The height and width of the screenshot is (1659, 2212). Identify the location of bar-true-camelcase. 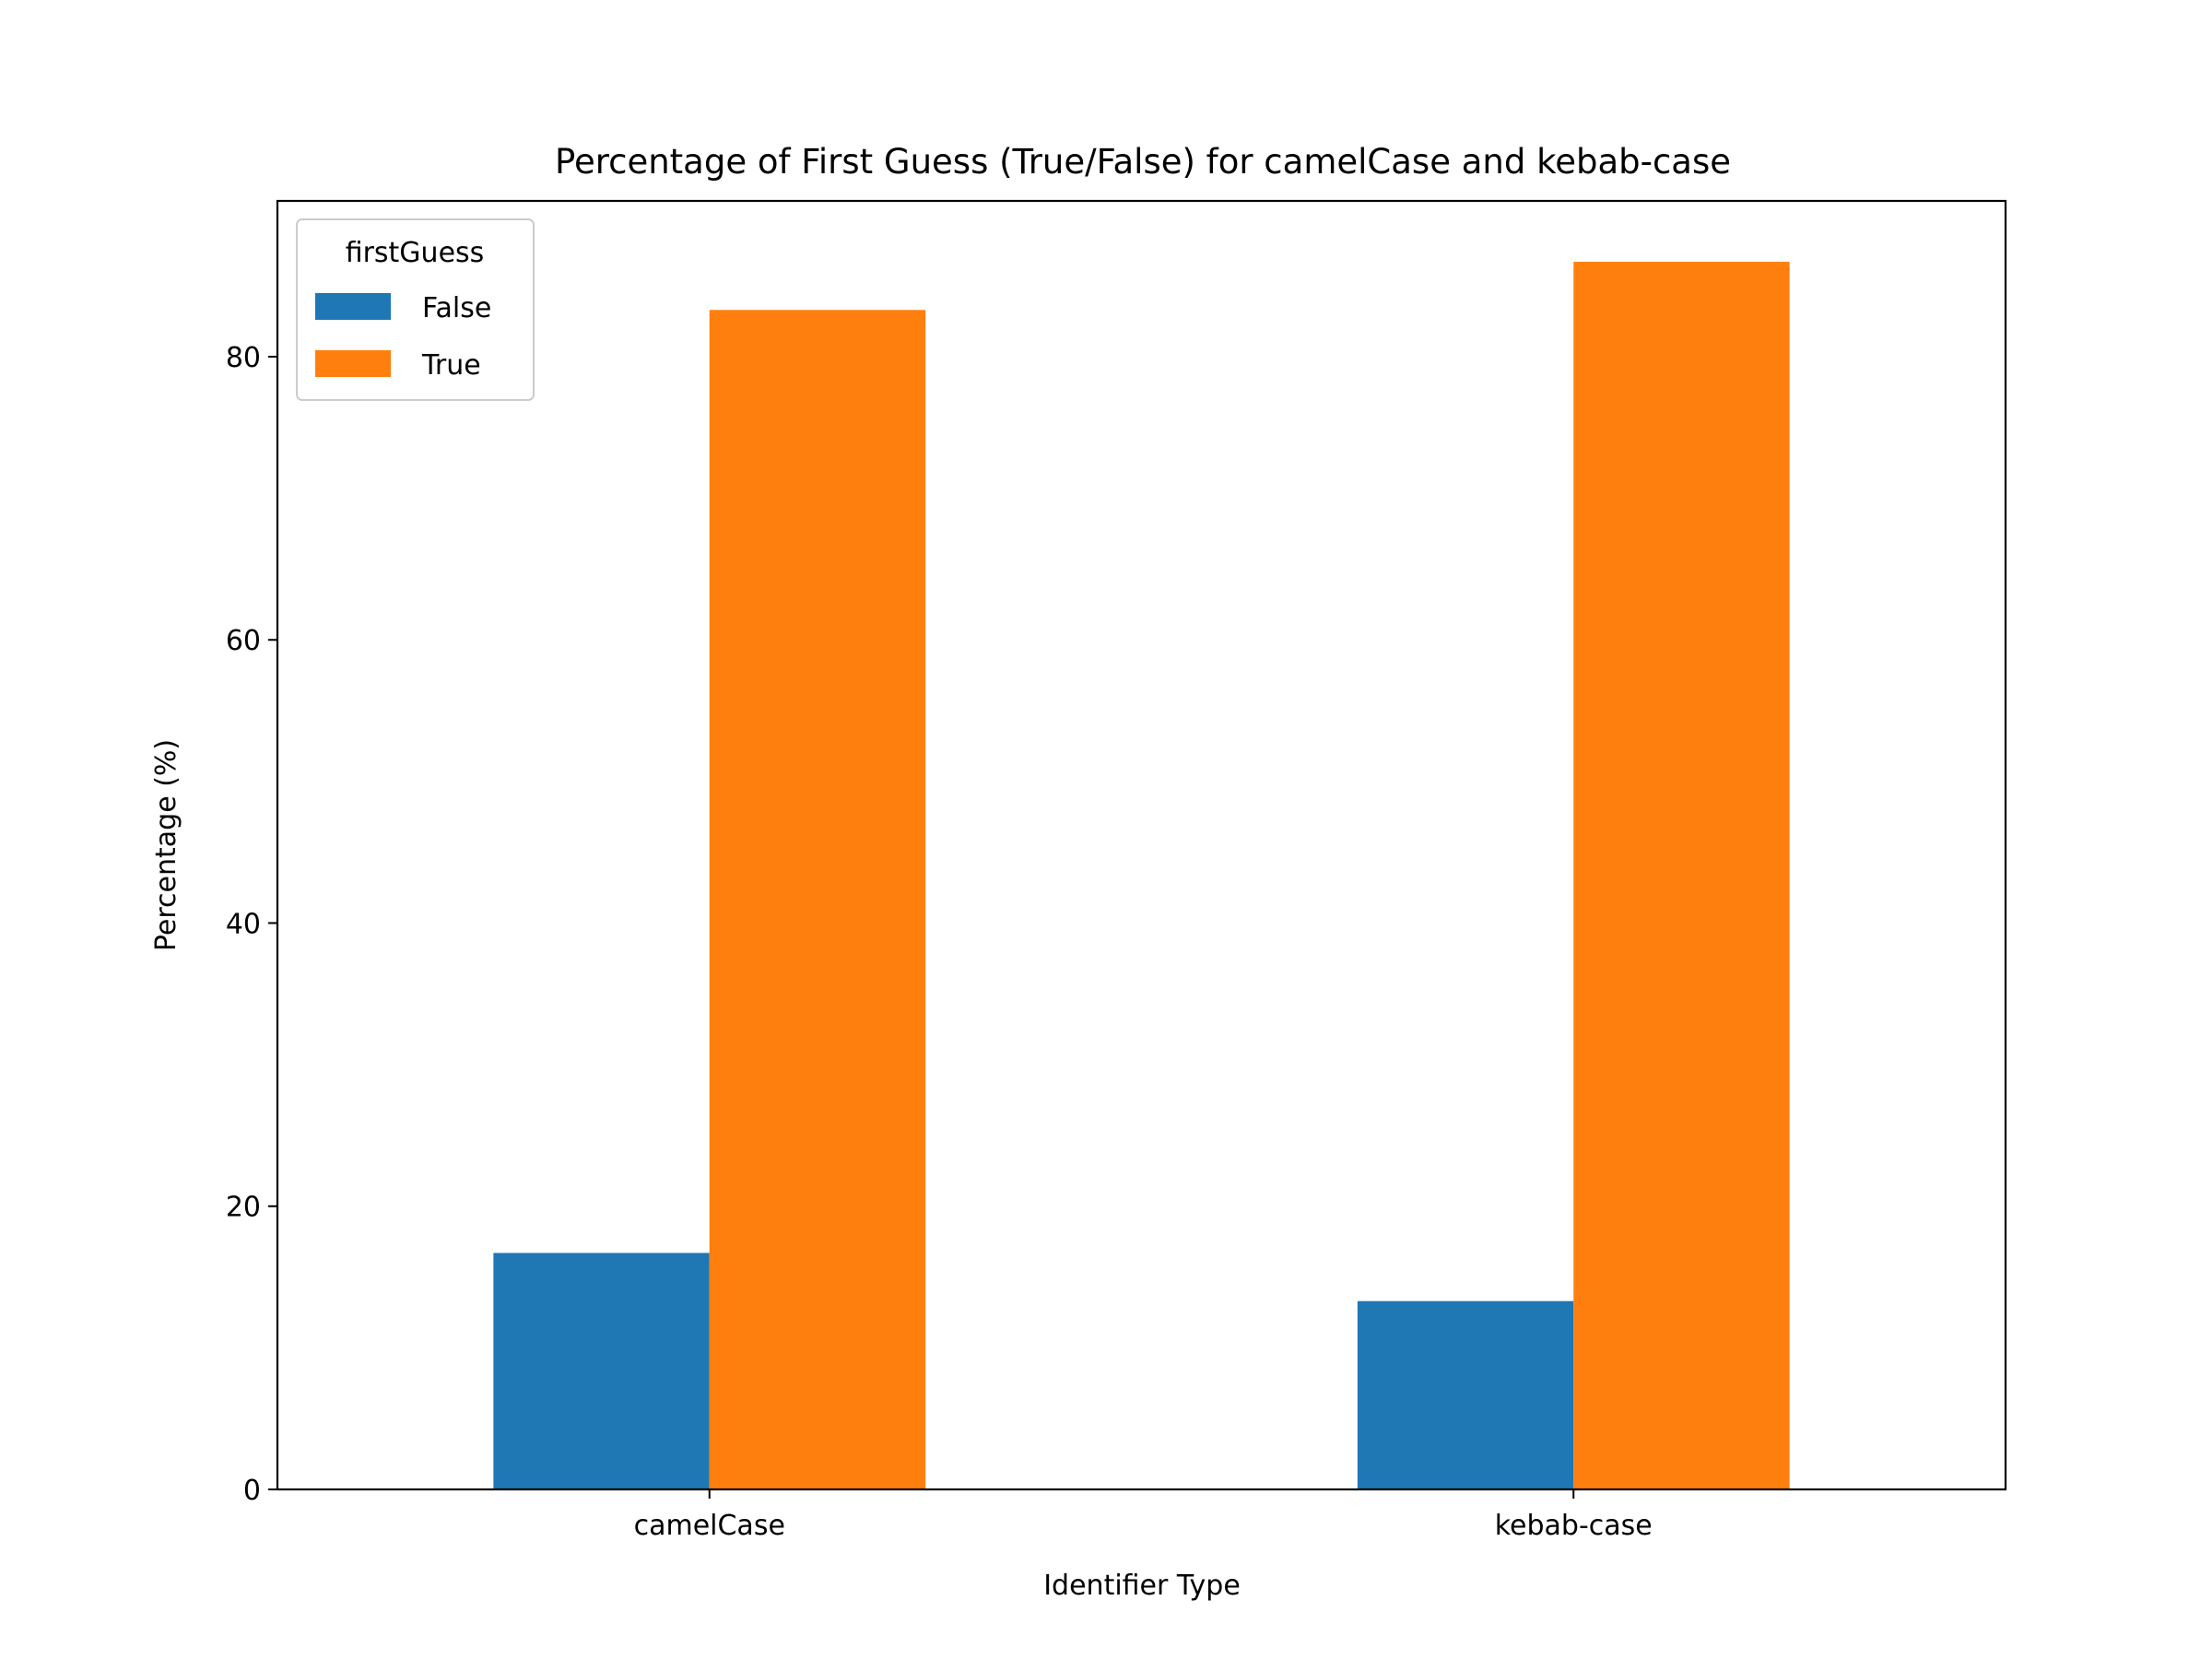
(817, 900).